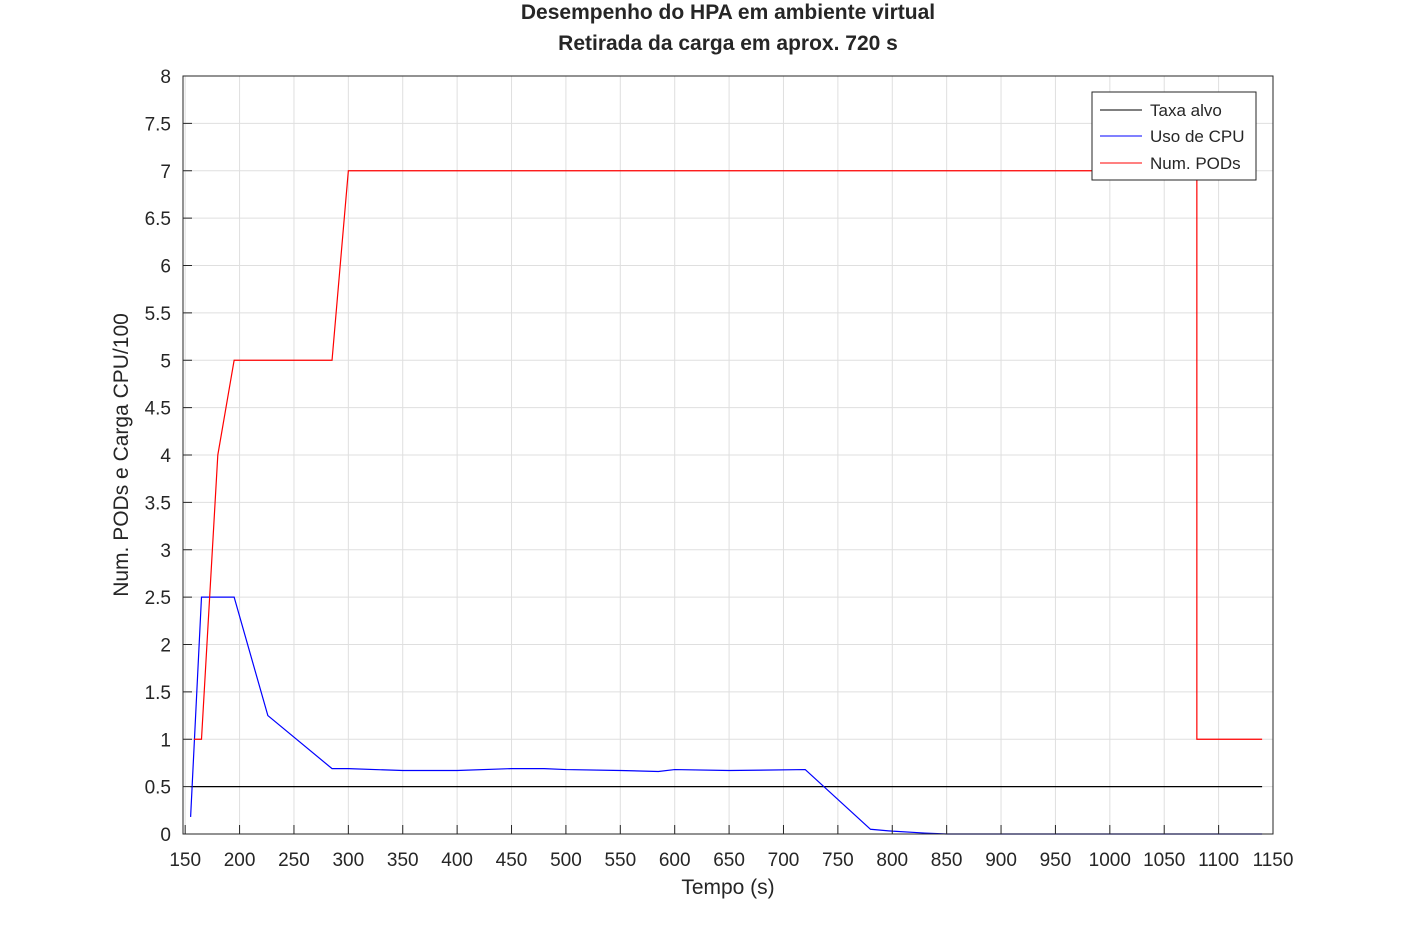 The image size is (1406, 937). Describe the element at coordinates (1273, 860) in the screenshot. I see `x-tick-label: 1150` at that location.